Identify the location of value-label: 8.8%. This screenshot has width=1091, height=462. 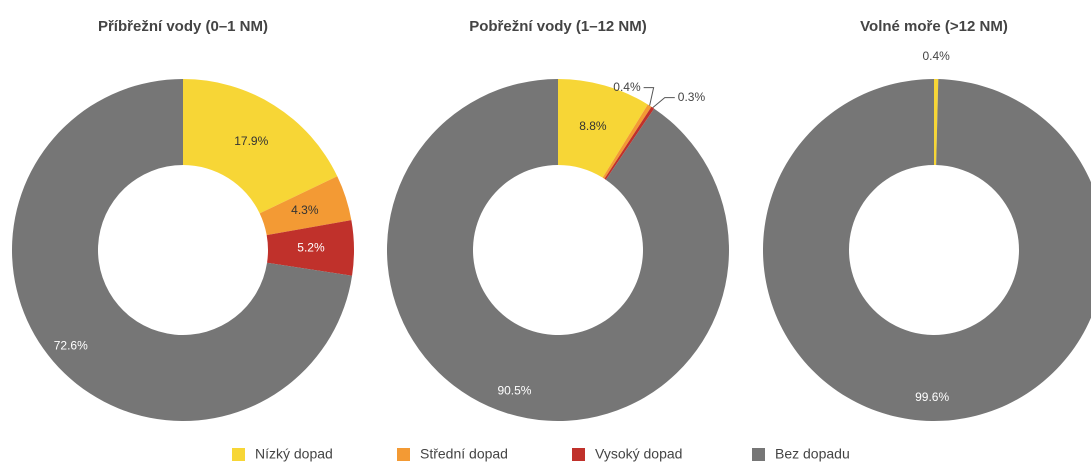
(593, 126).